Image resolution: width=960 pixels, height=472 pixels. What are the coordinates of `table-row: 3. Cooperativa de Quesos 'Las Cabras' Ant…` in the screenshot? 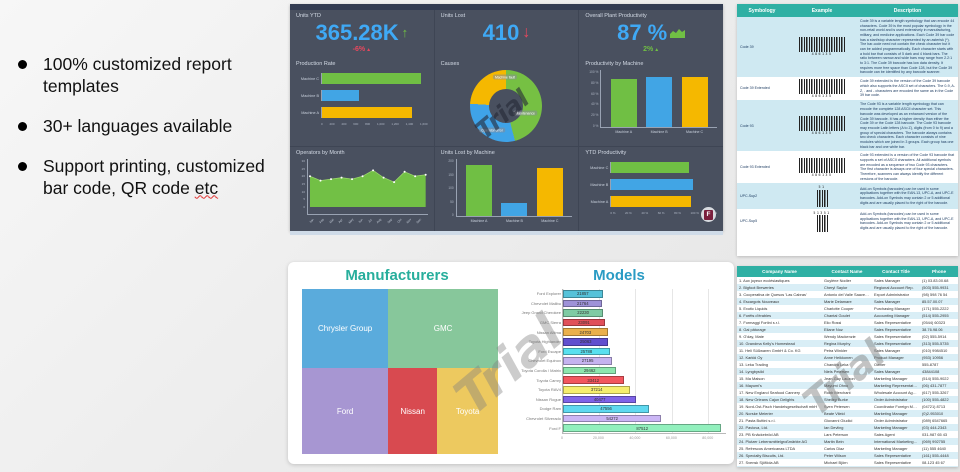 It's located at (847, 294).